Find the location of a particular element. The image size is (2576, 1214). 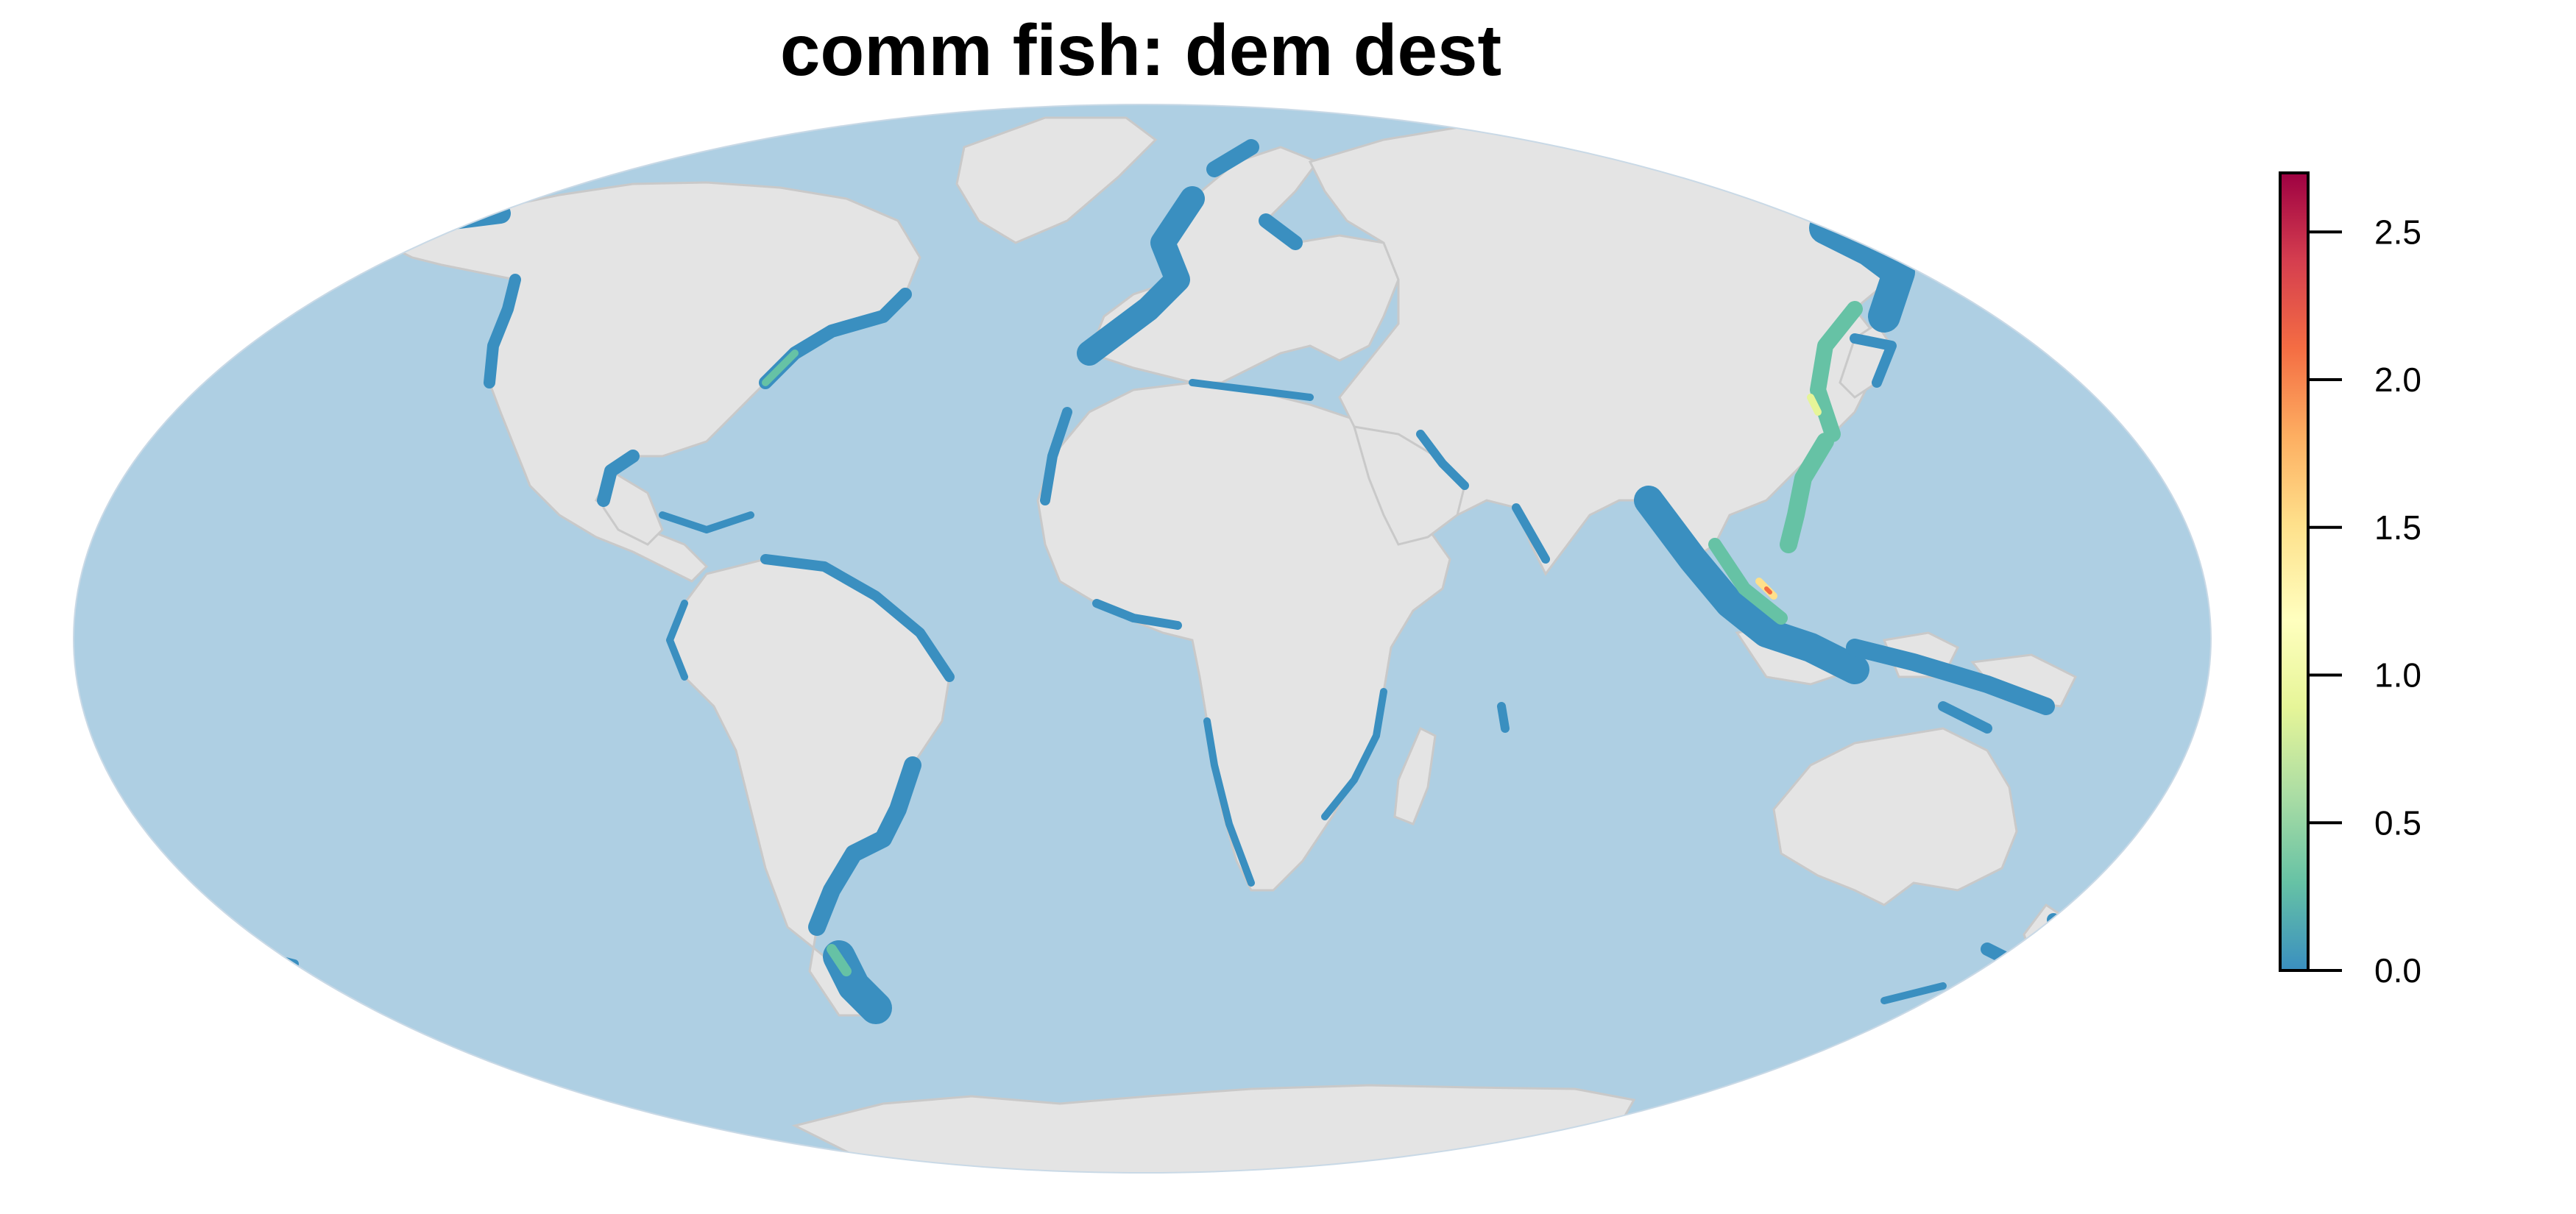

land-central-america is located at coordinates (633, 507).